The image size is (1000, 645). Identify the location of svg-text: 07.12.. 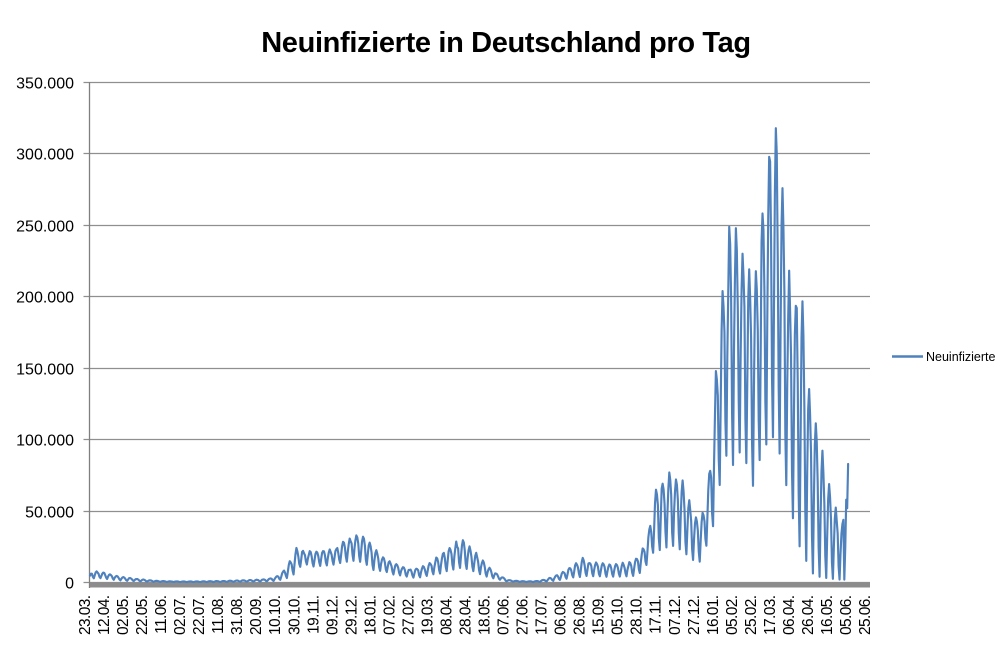
(675, 616).